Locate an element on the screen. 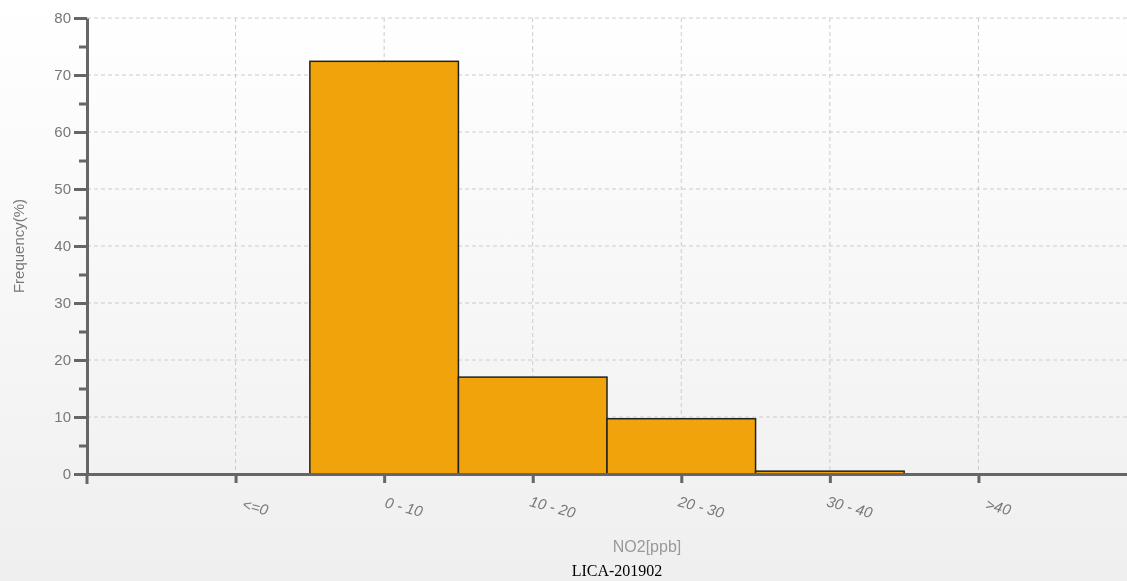  y-tick-label: 20 is located at coordinates (62, 360).